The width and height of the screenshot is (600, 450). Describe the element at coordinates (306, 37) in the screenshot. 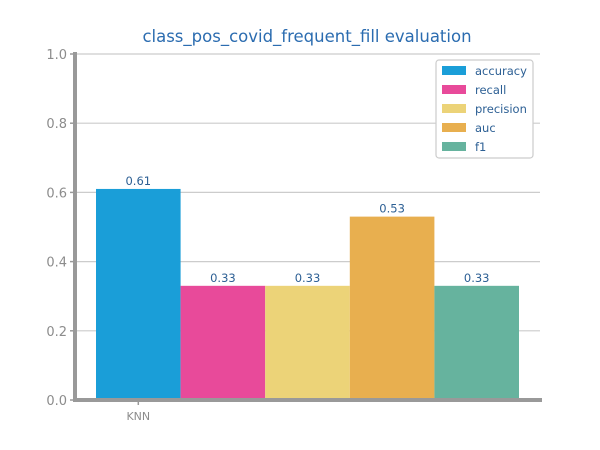

I see `chart-title: class_pos_covid_frequent_fill evaluation` at that location.